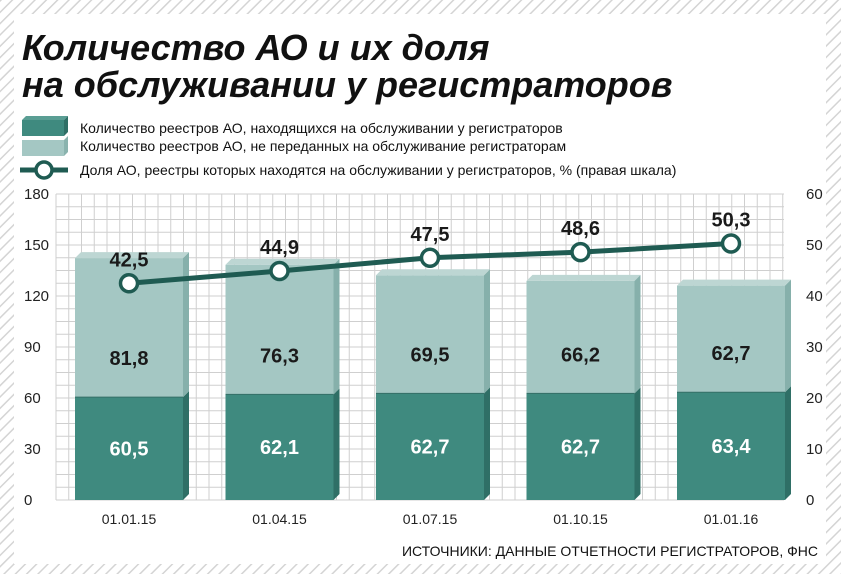 The image size is (841, 574). What do you see at coordinates (32, 347) in the screenshot?
I see `y-left-tick-label: 90` at bounding box center [32, 347].